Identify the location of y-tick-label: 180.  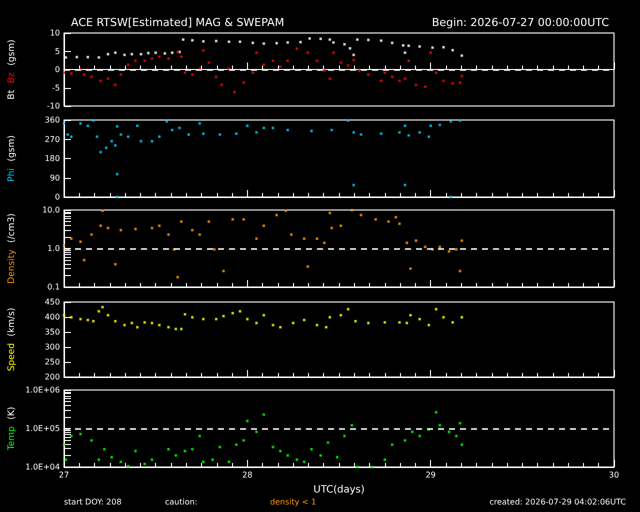
(52, 158).